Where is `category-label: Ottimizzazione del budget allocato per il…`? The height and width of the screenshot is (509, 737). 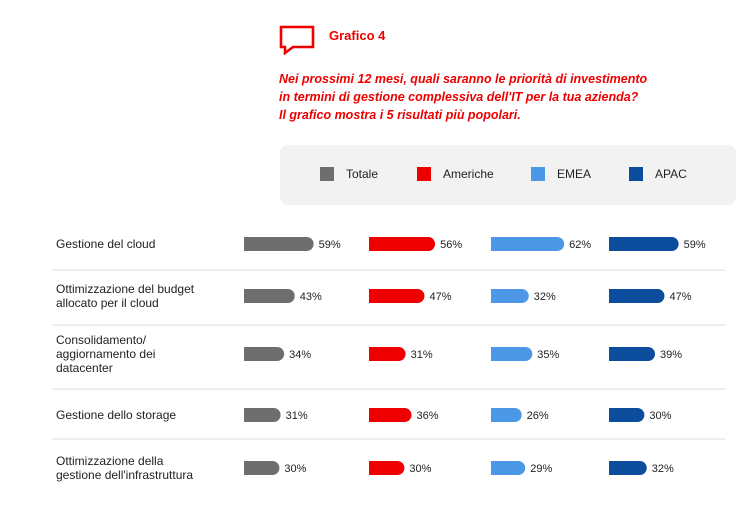
category-label: Ottimizzazione del budget allocato per il… is located at coordinates (125, 296).